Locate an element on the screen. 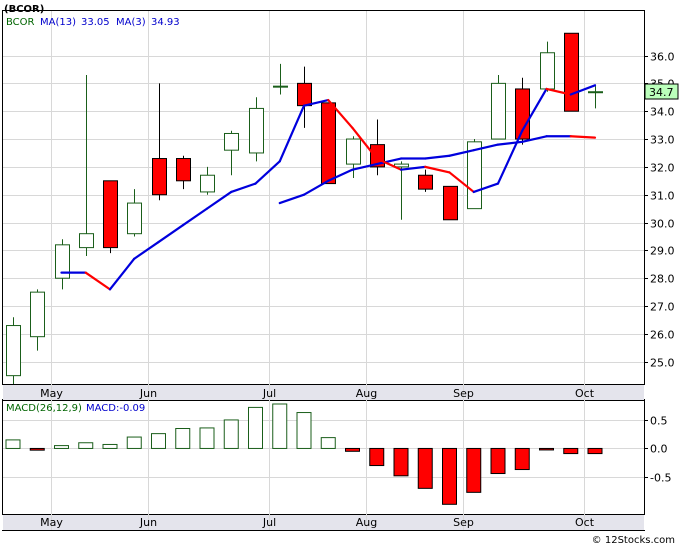  macd-month-label: Jul is located at coordinates (269, 522).